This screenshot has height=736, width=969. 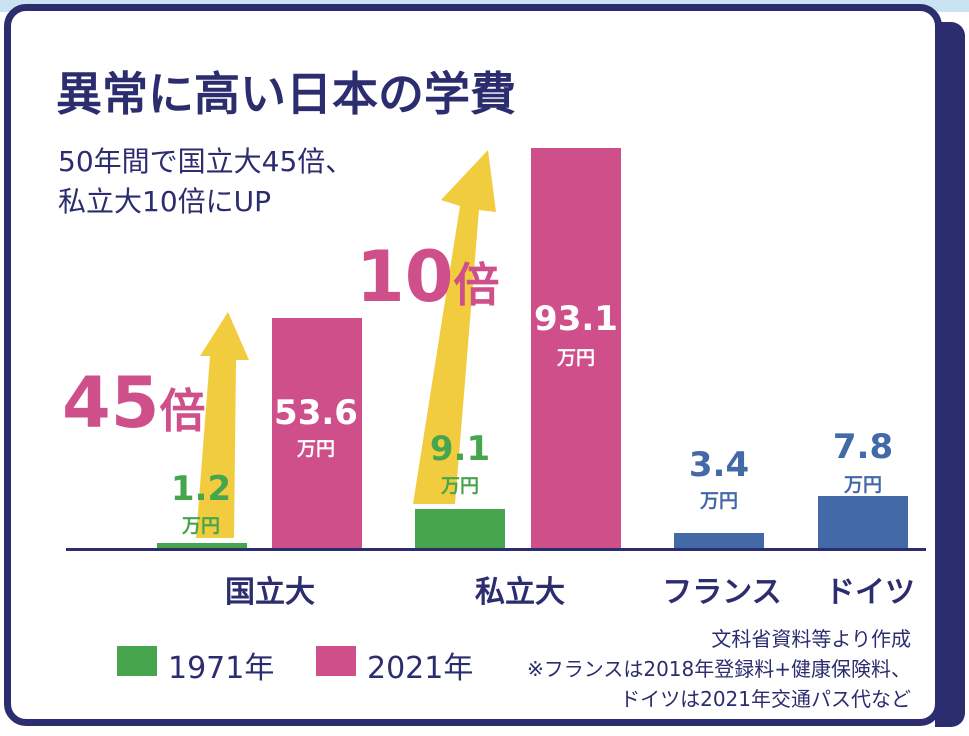 What do you see at coordinates (182, 411) in the screenshot?
I see `annotation-45x-suffix: 倍` at bounding box center [182, 411].